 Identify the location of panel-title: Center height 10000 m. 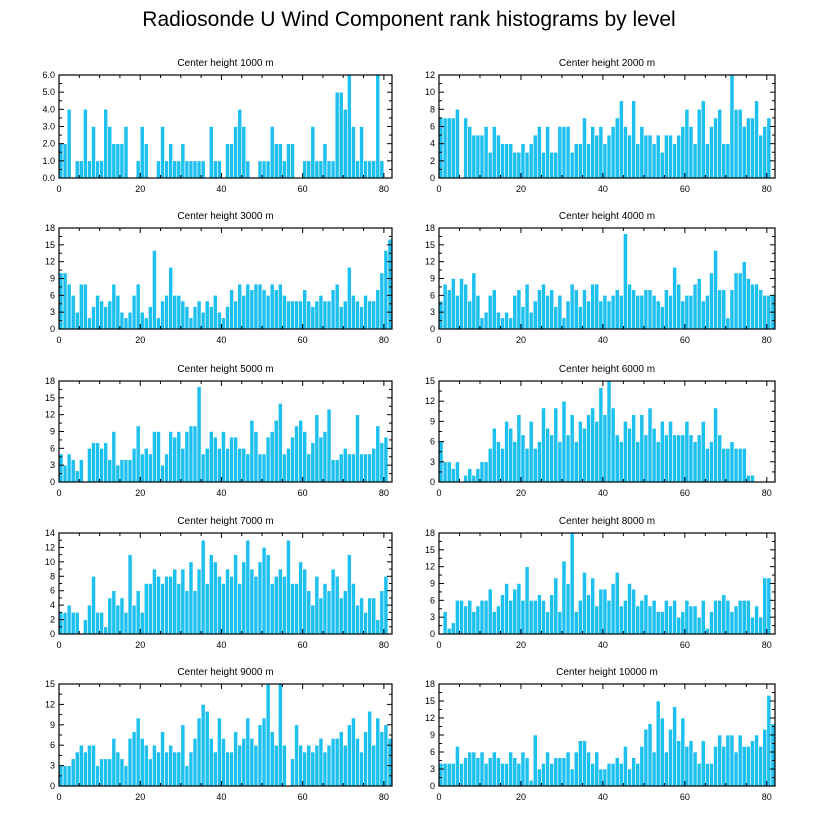
(607, 672).